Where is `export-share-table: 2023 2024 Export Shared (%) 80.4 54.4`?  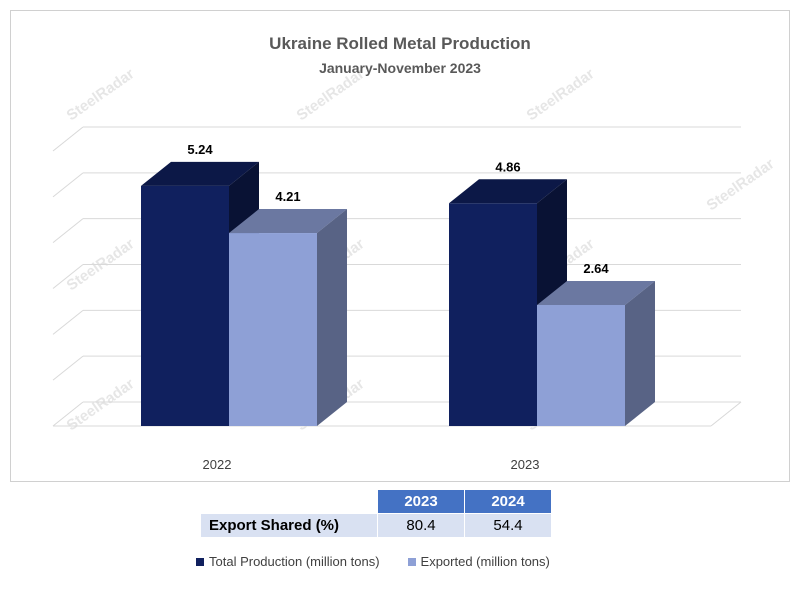
export-share-table: 2023 2024 Export Shared (%) 80.4 54.4 is located at coordinates (376, 513).